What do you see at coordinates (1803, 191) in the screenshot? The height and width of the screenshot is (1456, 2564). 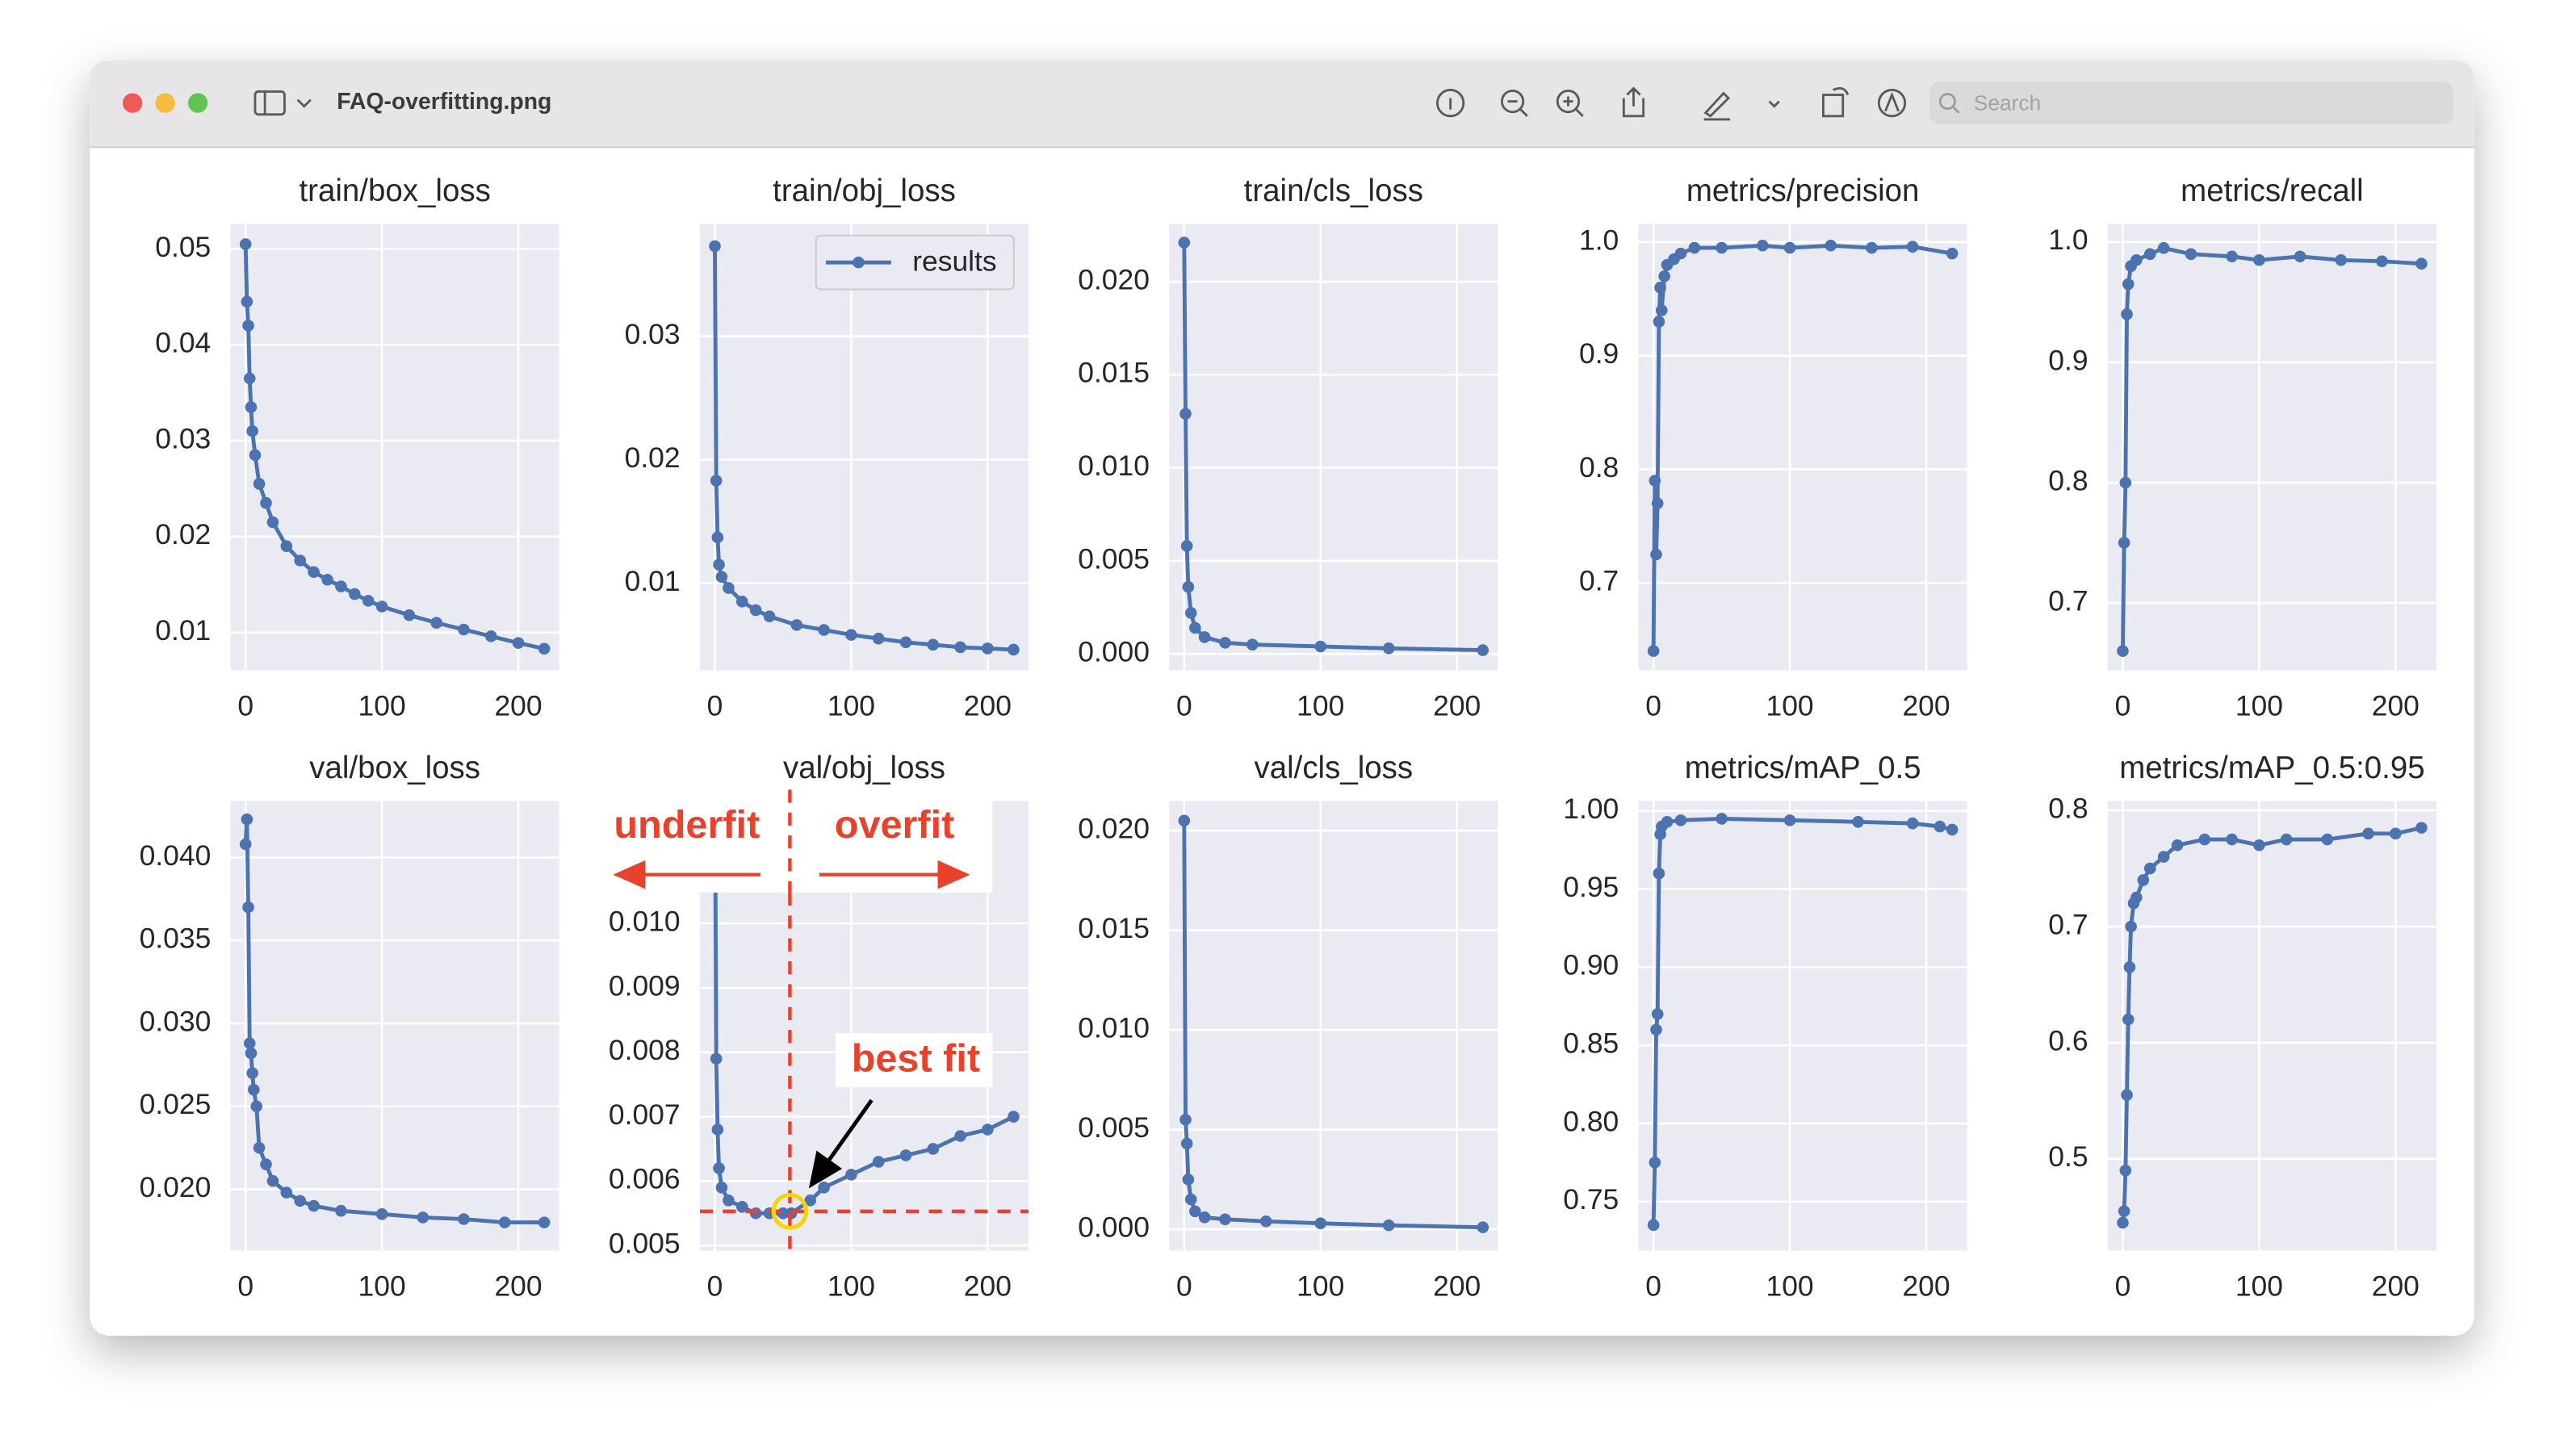 I see `chart-title: metrics/precision` at bounding box center [1803, 191].